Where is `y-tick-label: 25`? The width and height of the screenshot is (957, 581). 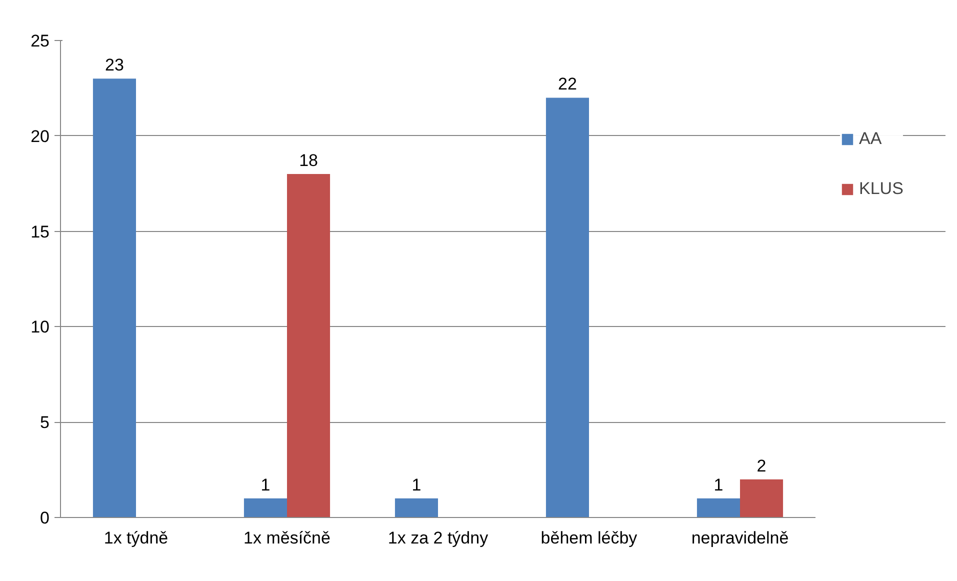 y-tick-label: 25 is located at coordinates (40, 41).